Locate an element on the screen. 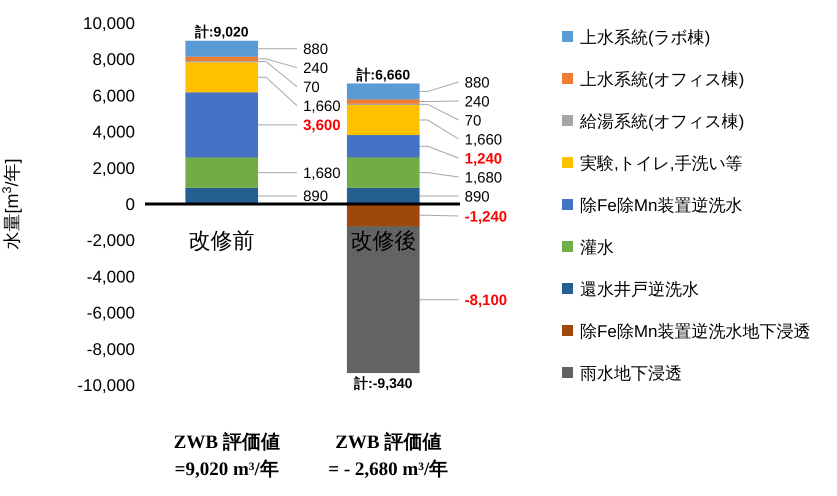 The height and width of the screenshot is (496, 837). legend-label: 実験,トイレ,手洗い等 is located at coordinates (661, 163).